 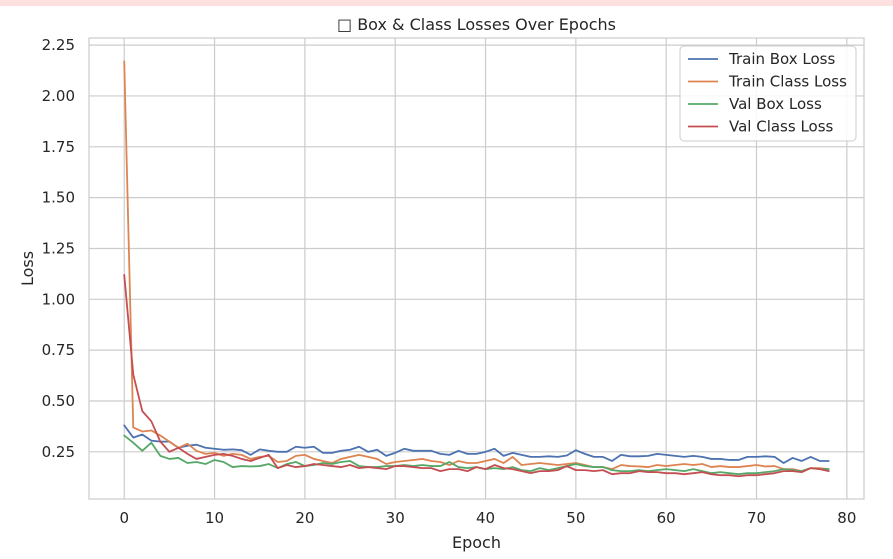 What do you see at coordinates (304, 518) in the screenshot?
I see `x-tick-label: 20` at bounding box center [304, 518].